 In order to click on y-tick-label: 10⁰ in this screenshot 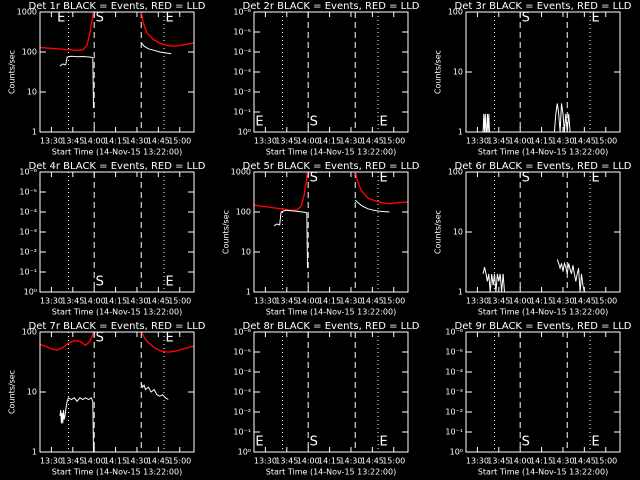, I will do `click(244, 132)`.